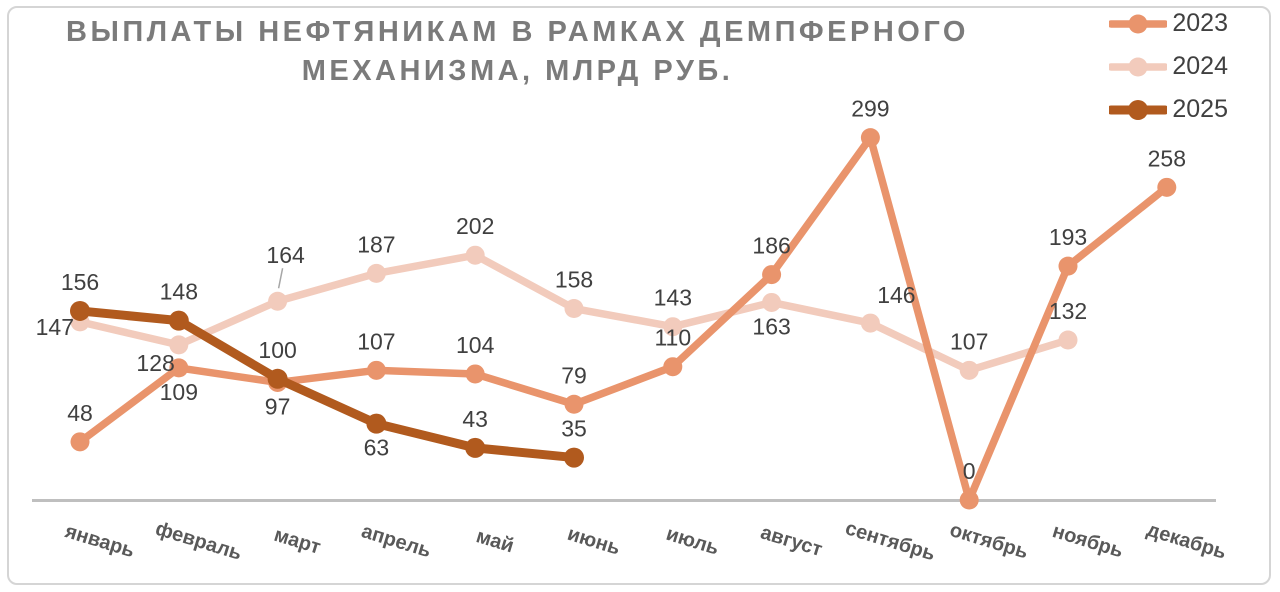  Describe the element at coordinates (297, 541) in the screenshot. I see `x-axis-label-март: март` at that location.